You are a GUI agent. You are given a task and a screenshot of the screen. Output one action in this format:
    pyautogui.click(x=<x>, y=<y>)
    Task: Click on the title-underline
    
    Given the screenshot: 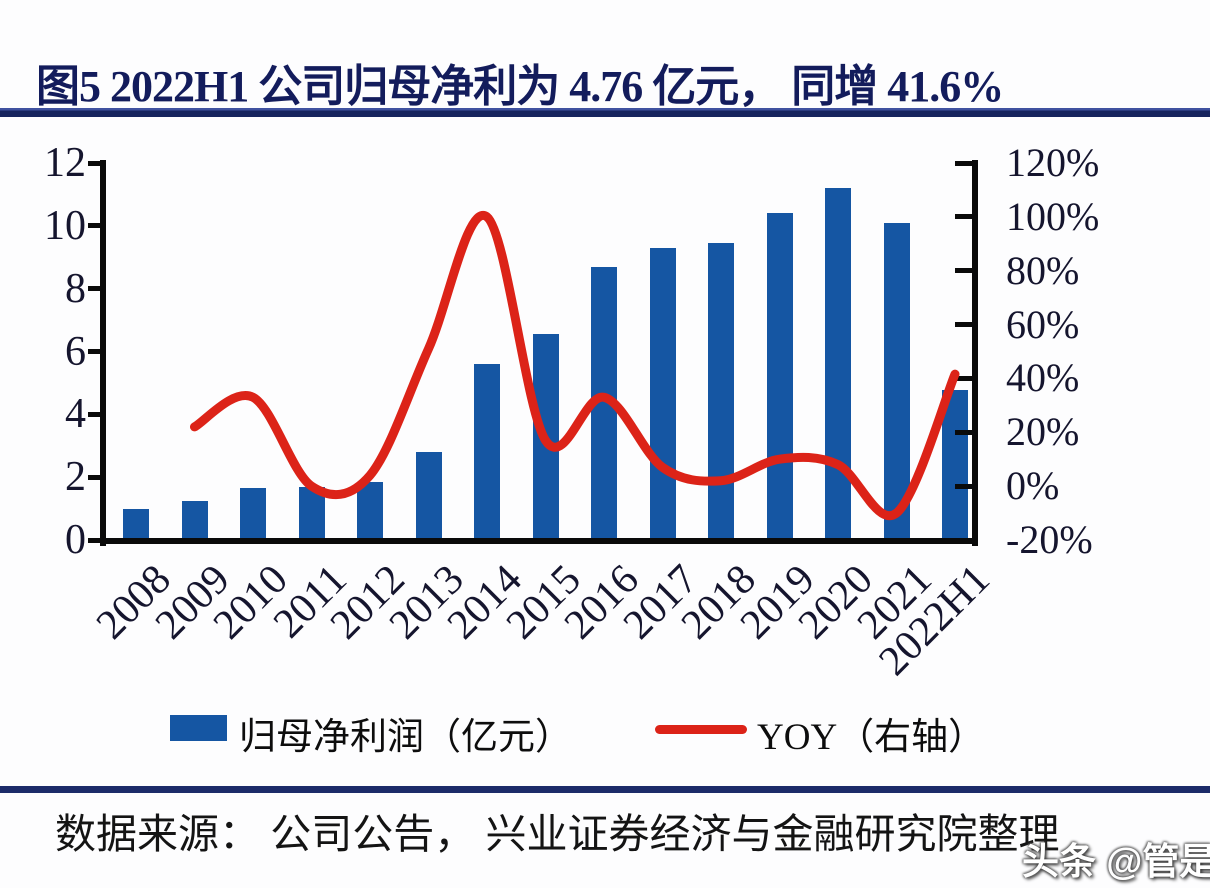 What is the action you would take?
    pyautogui.click(x=605, y=112)
    